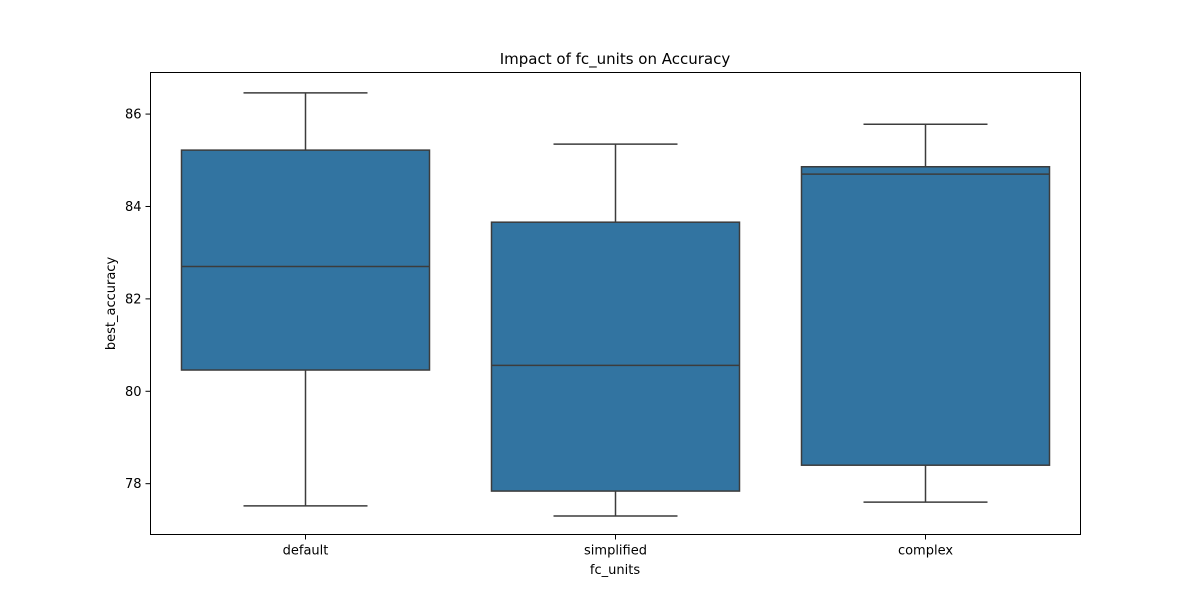 This screenshot has height=600, width=1200. Describe the element at coordinates (133, 207) in the screenshot. I see `y-tick-label: 84` at that location.